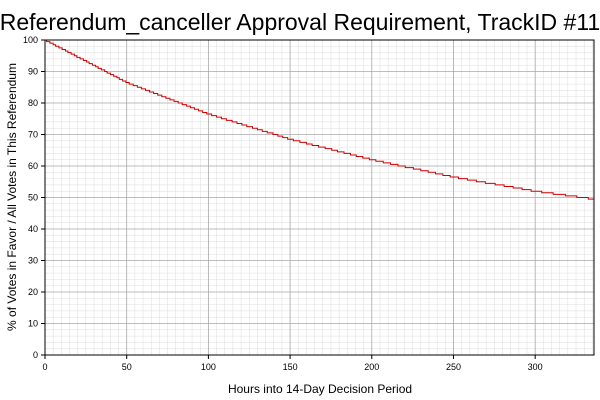  I want to click on y-tick-label: 90, so click(33, 72).